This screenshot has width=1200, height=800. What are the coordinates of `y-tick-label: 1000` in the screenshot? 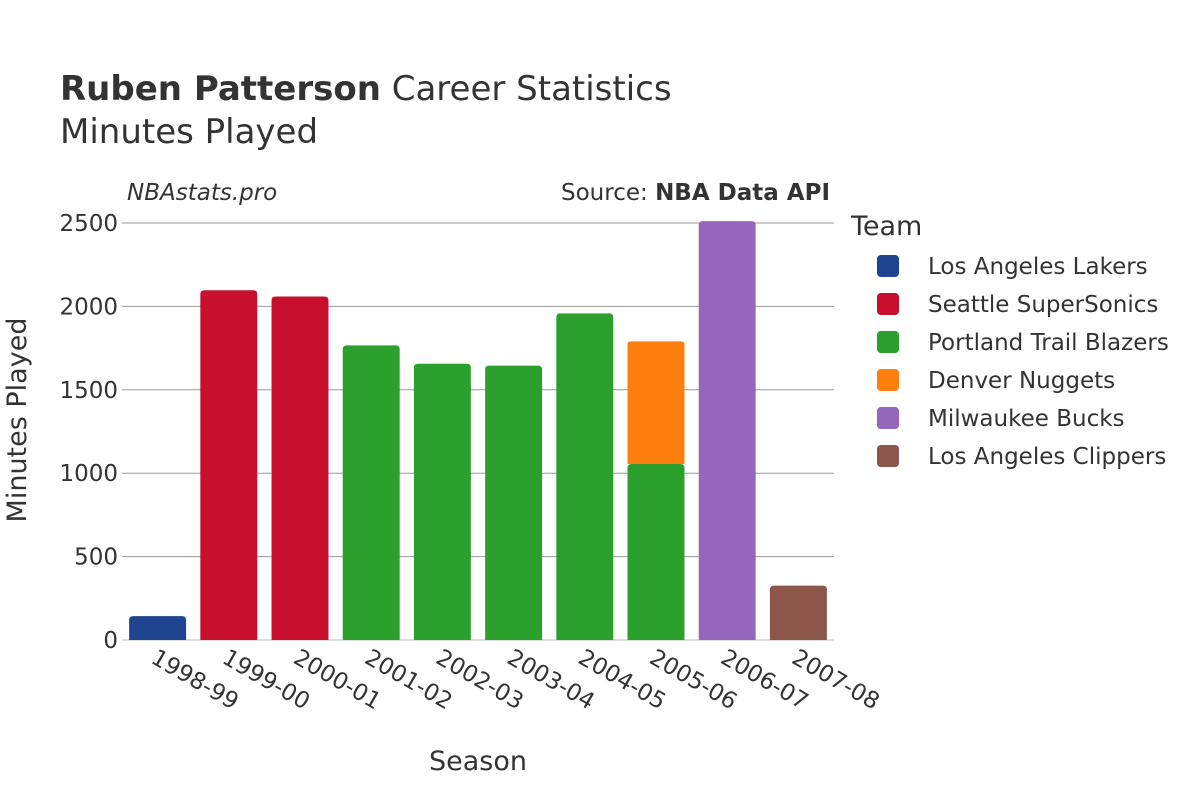 It's located at (88, 474).